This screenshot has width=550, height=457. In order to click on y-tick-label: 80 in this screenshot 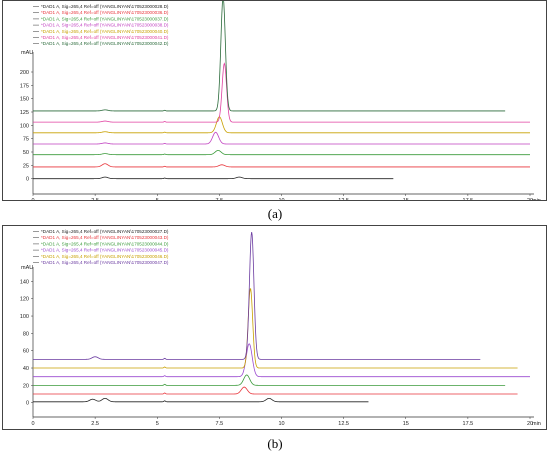, I will do `click(26, 334)`.